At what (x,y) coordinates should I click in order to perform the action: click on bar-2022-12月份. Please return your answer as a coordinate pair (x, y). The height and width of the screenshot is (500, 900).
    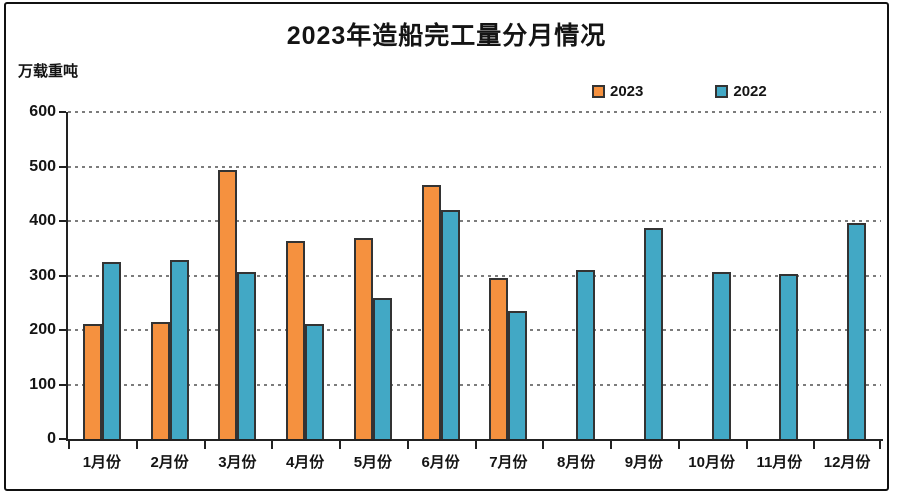
    Looking at the image, I should click on (857, 331).